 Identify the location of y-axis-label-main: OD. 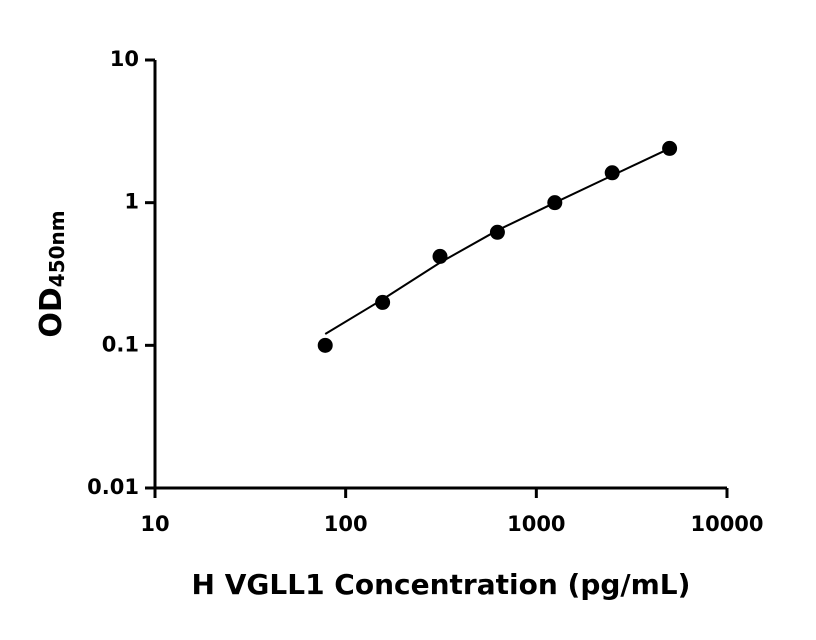
(51, 312).